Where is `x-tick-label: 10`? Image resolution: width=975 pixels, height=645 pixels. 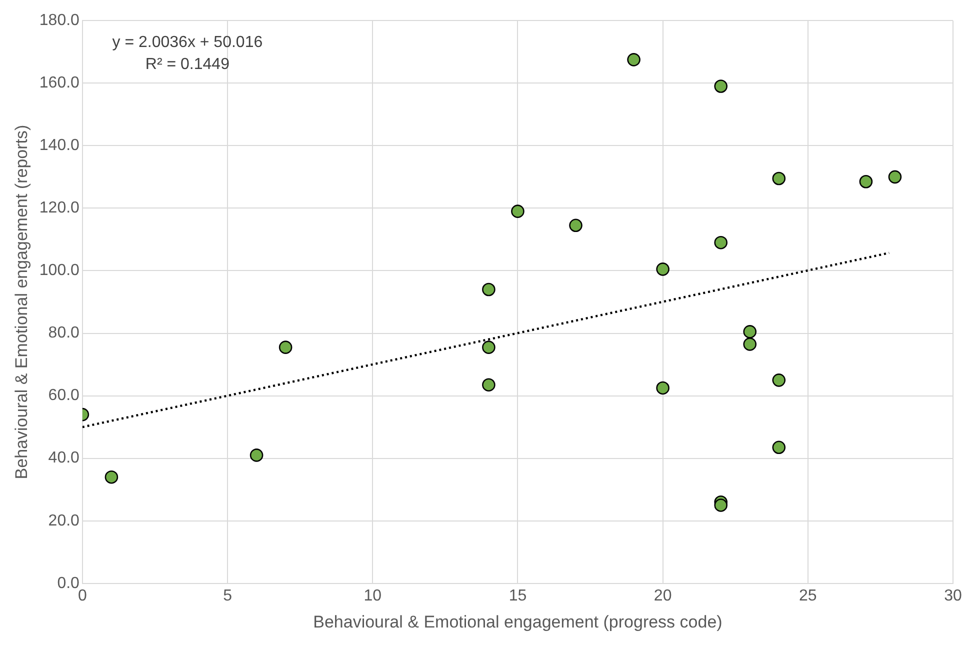 x-tick-label: 10 is located at coordinates (373, 595).